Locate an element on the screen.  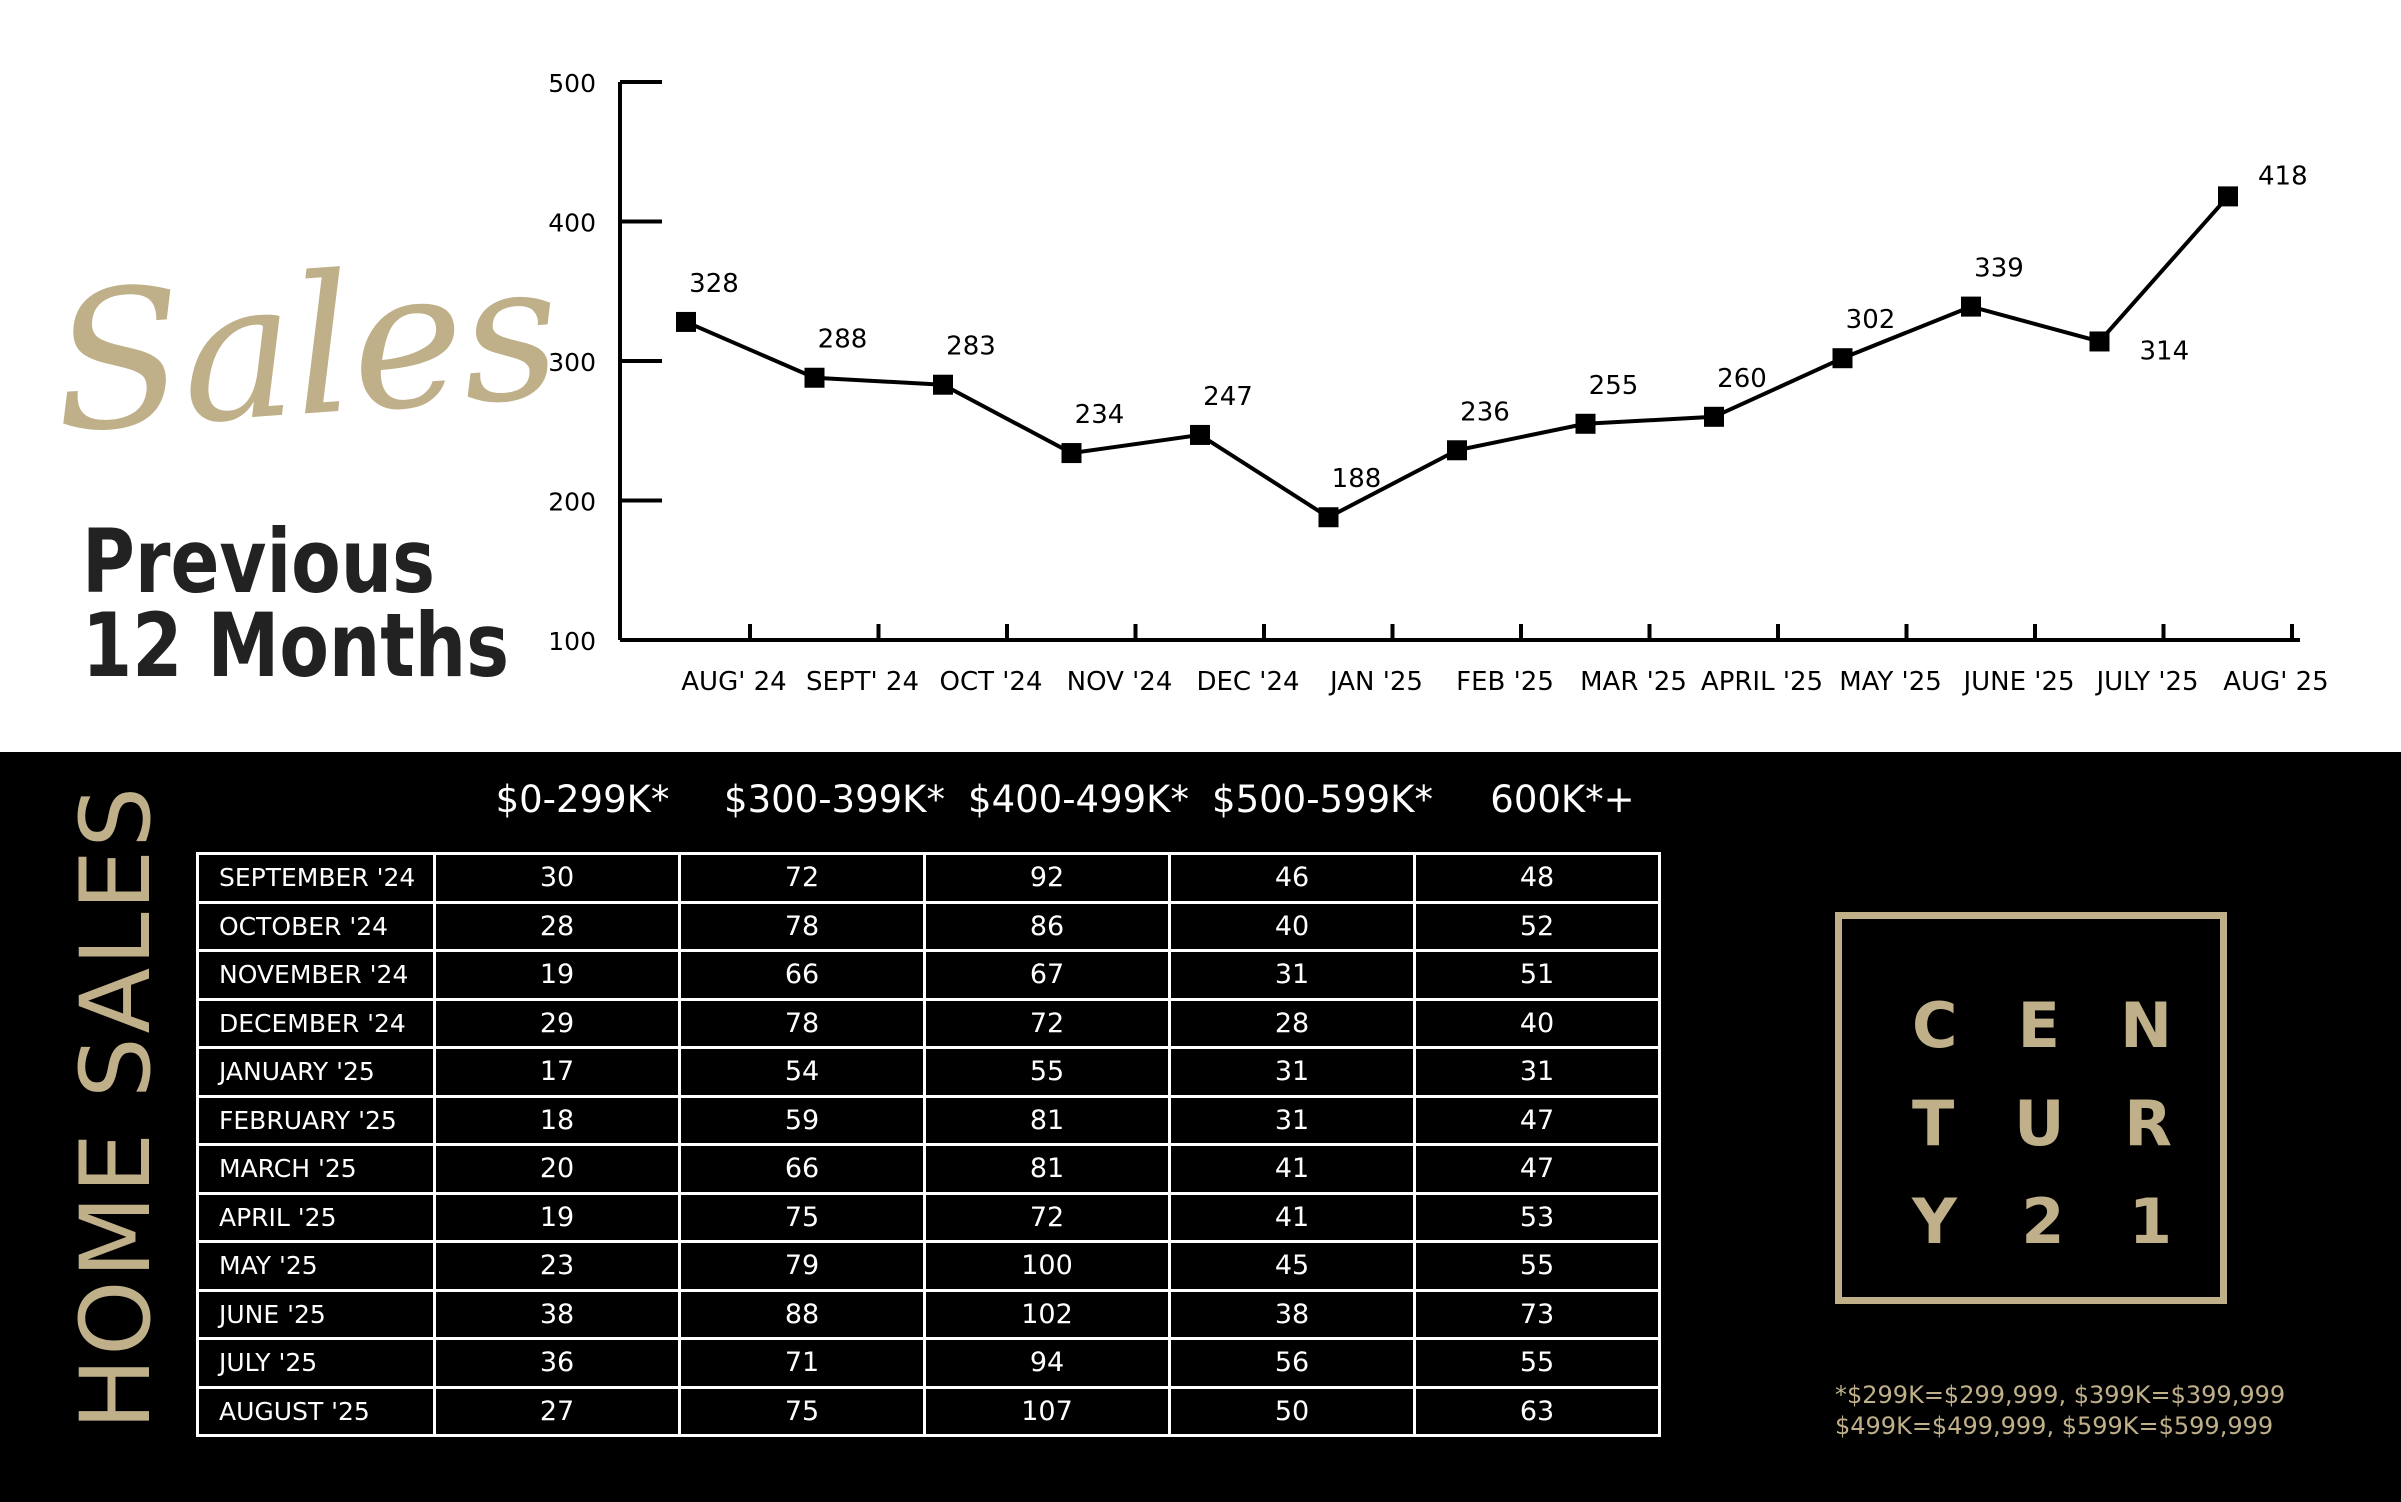
logo-letter: Y is located at coordinates (1934, 1221).